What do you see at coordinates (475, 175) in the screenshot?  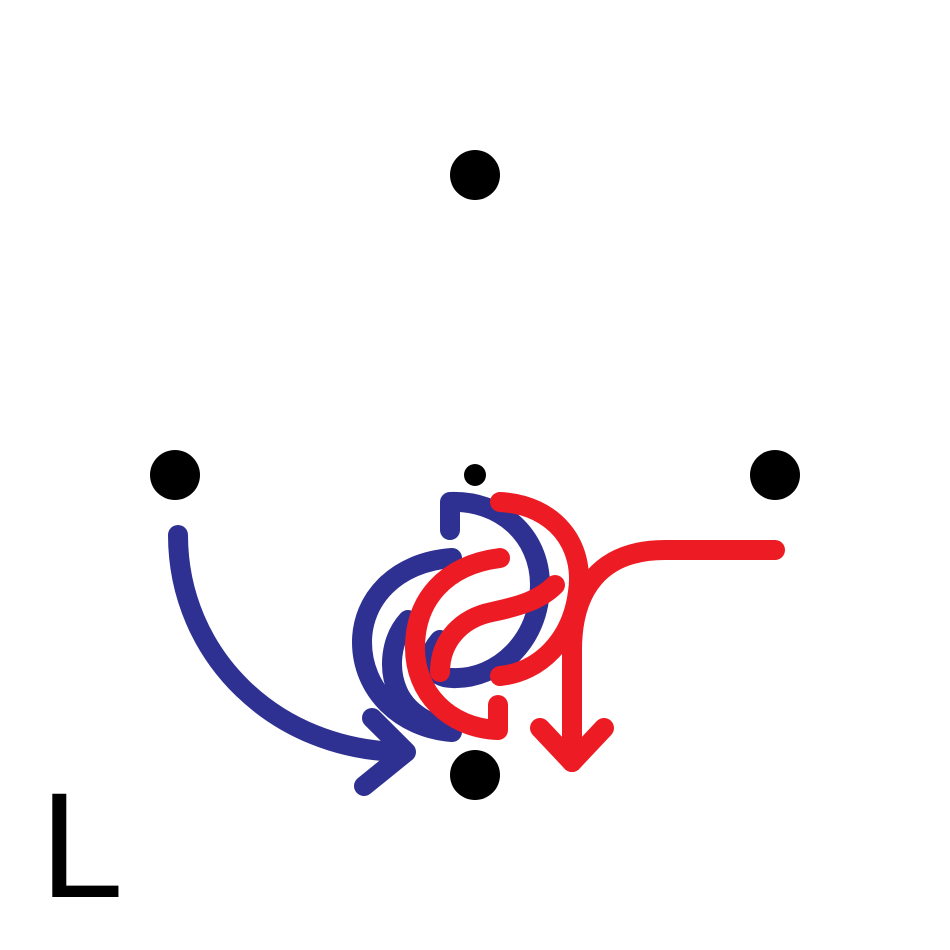 I see `dot-top` at bounding box center [475, 175].